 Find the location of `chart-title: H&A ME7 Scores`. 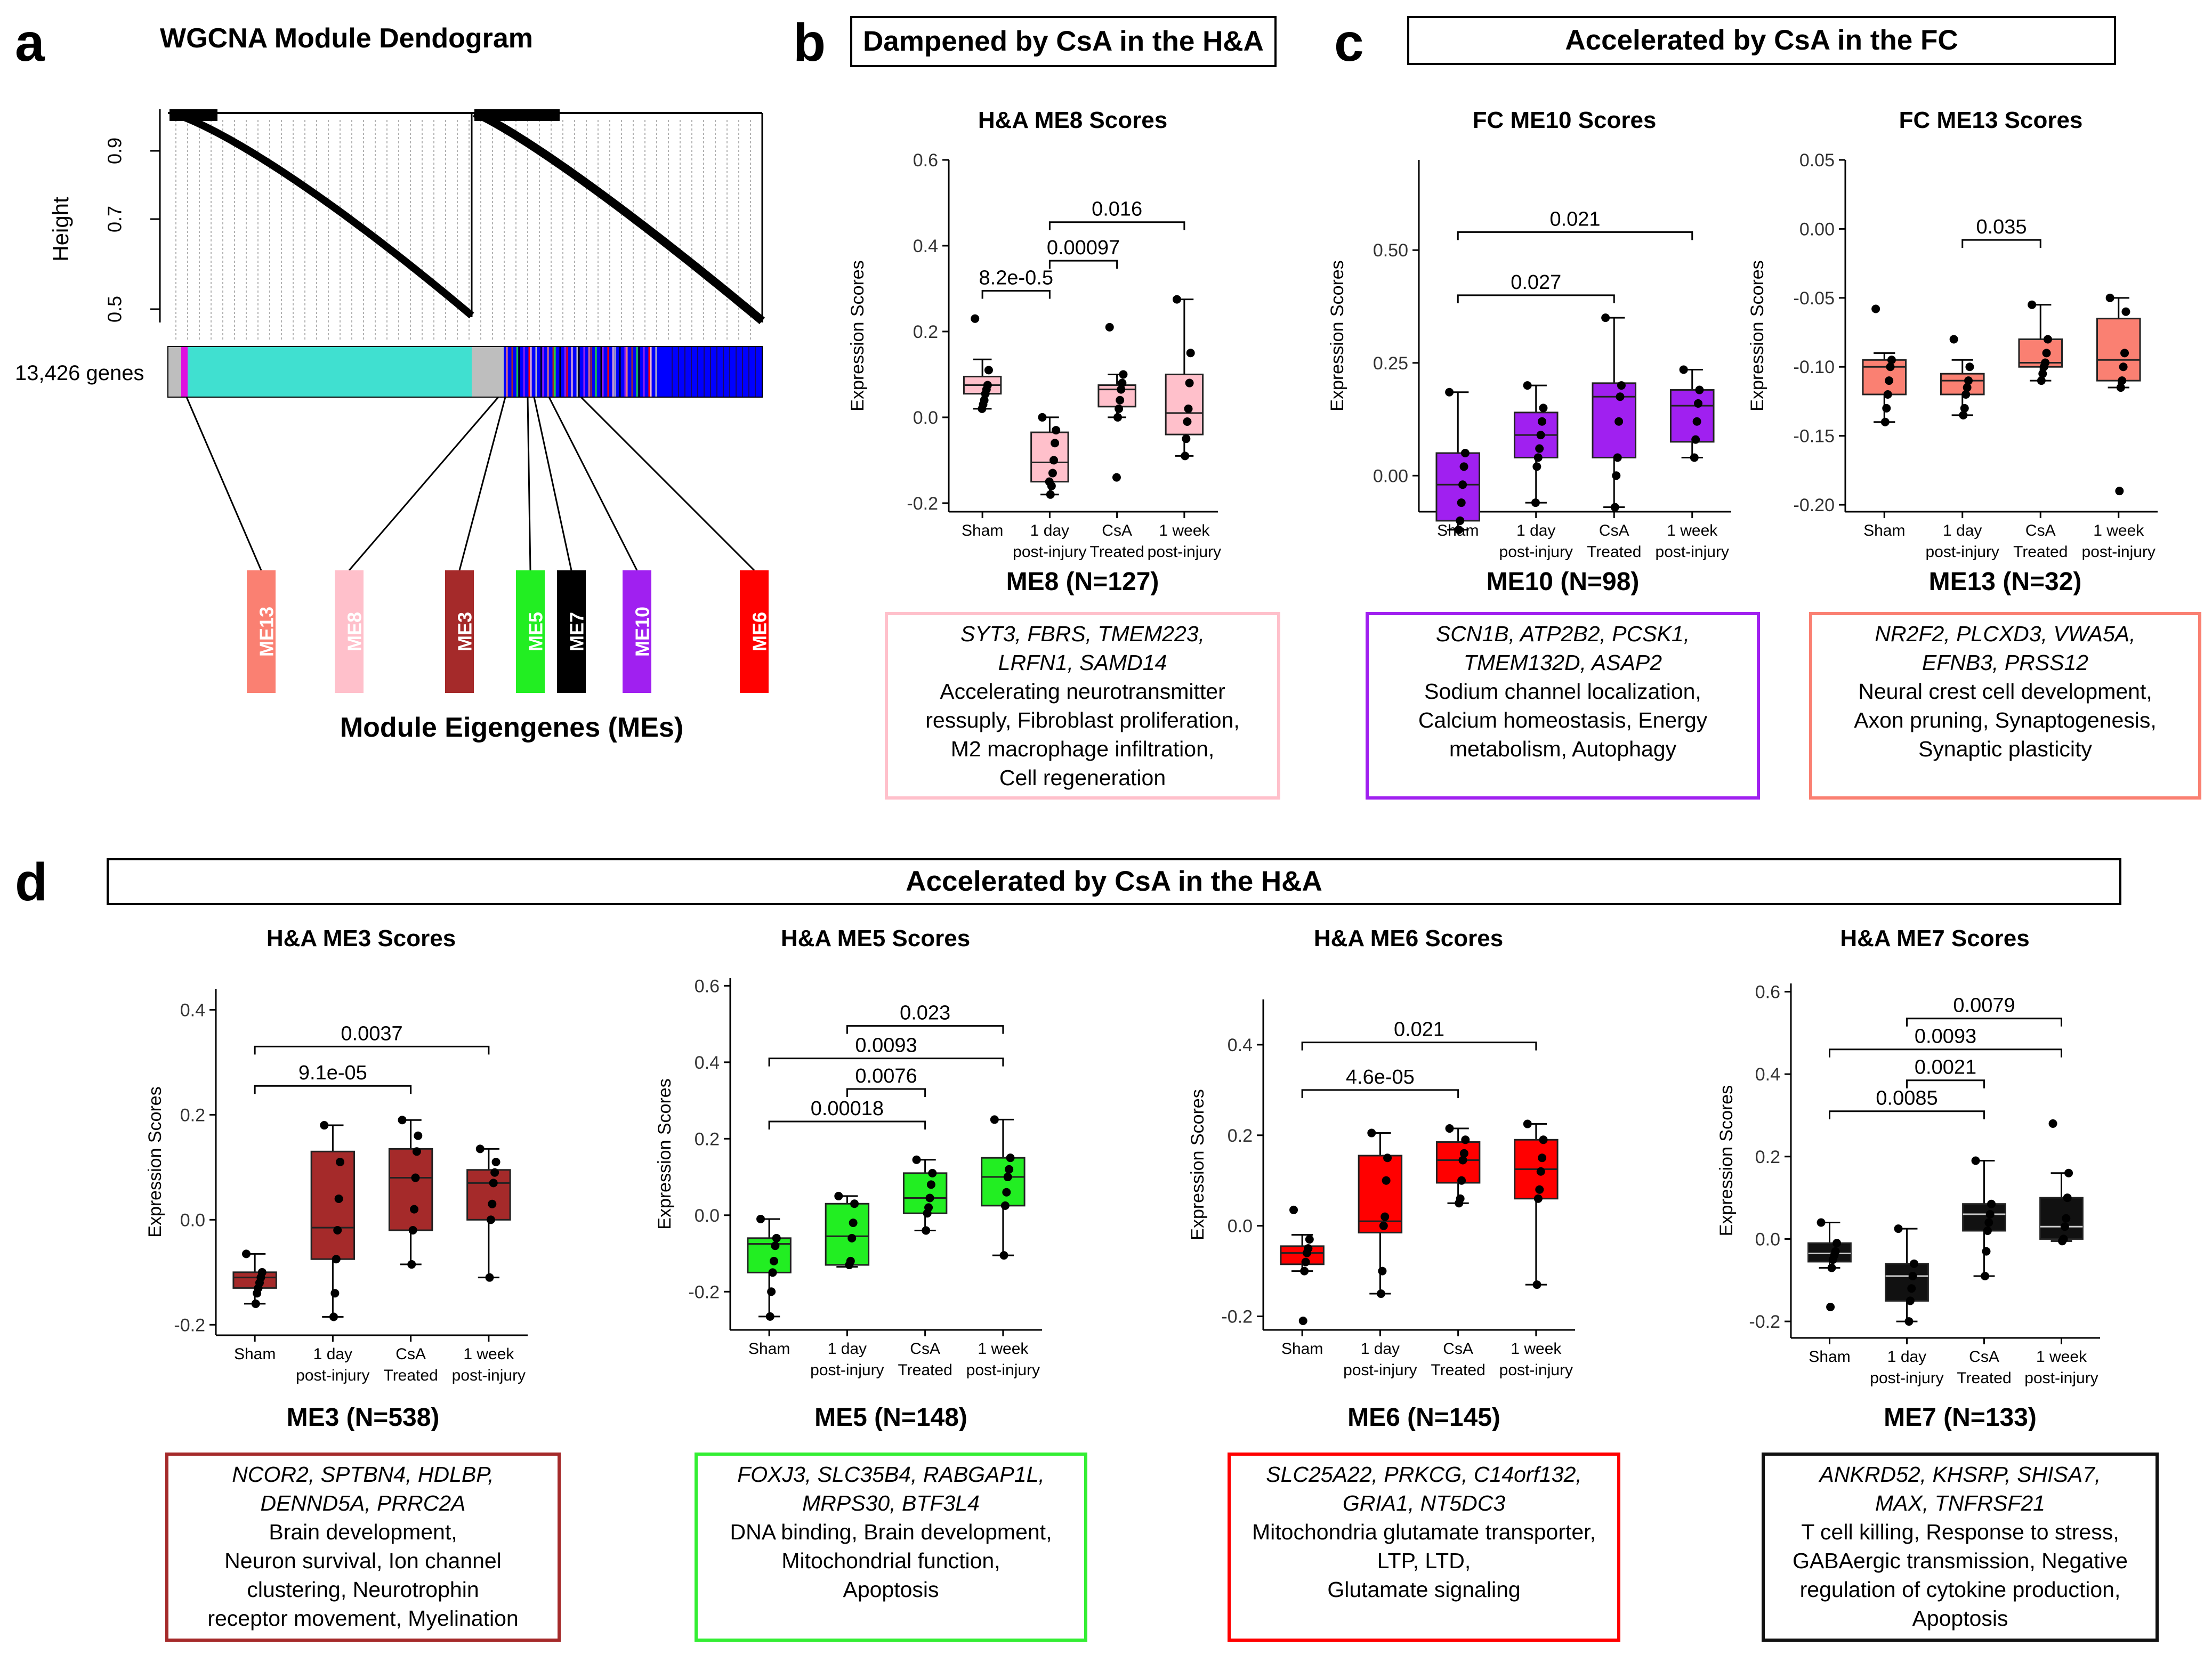

chart-title: H&A ME7 Scores is located at coordinates (1934, 938).